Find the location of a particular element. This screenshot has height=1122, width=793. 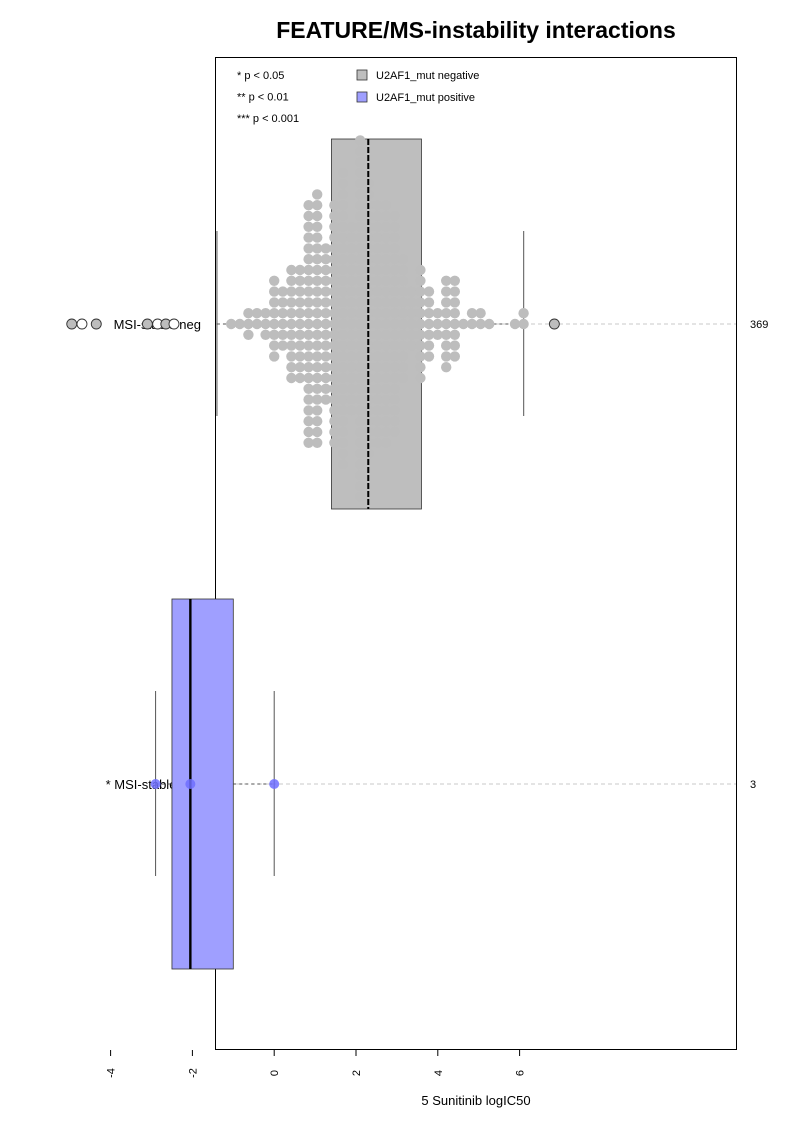

x-tick-label: 2 is located at coordinates (357, 1073).